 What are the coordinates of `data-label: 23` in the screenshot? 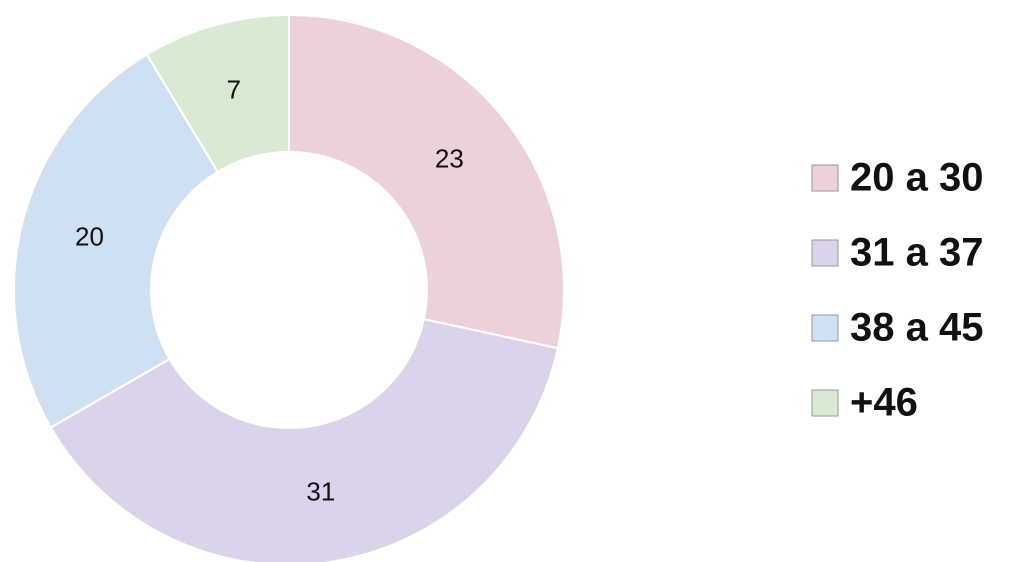 It's located at (449, 159).